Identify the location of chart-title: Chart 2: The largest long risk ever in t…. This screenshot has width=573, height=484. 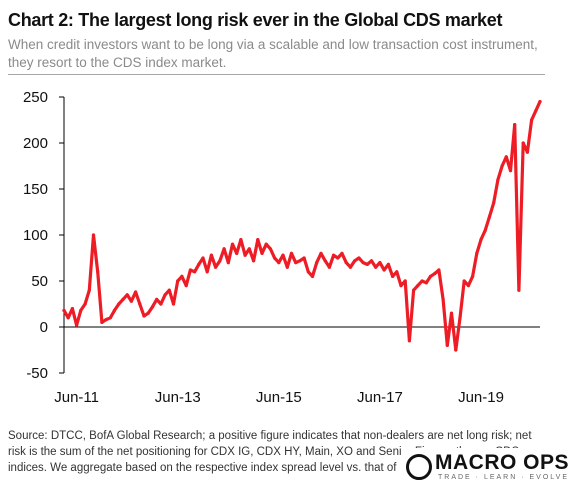
(255, 20).